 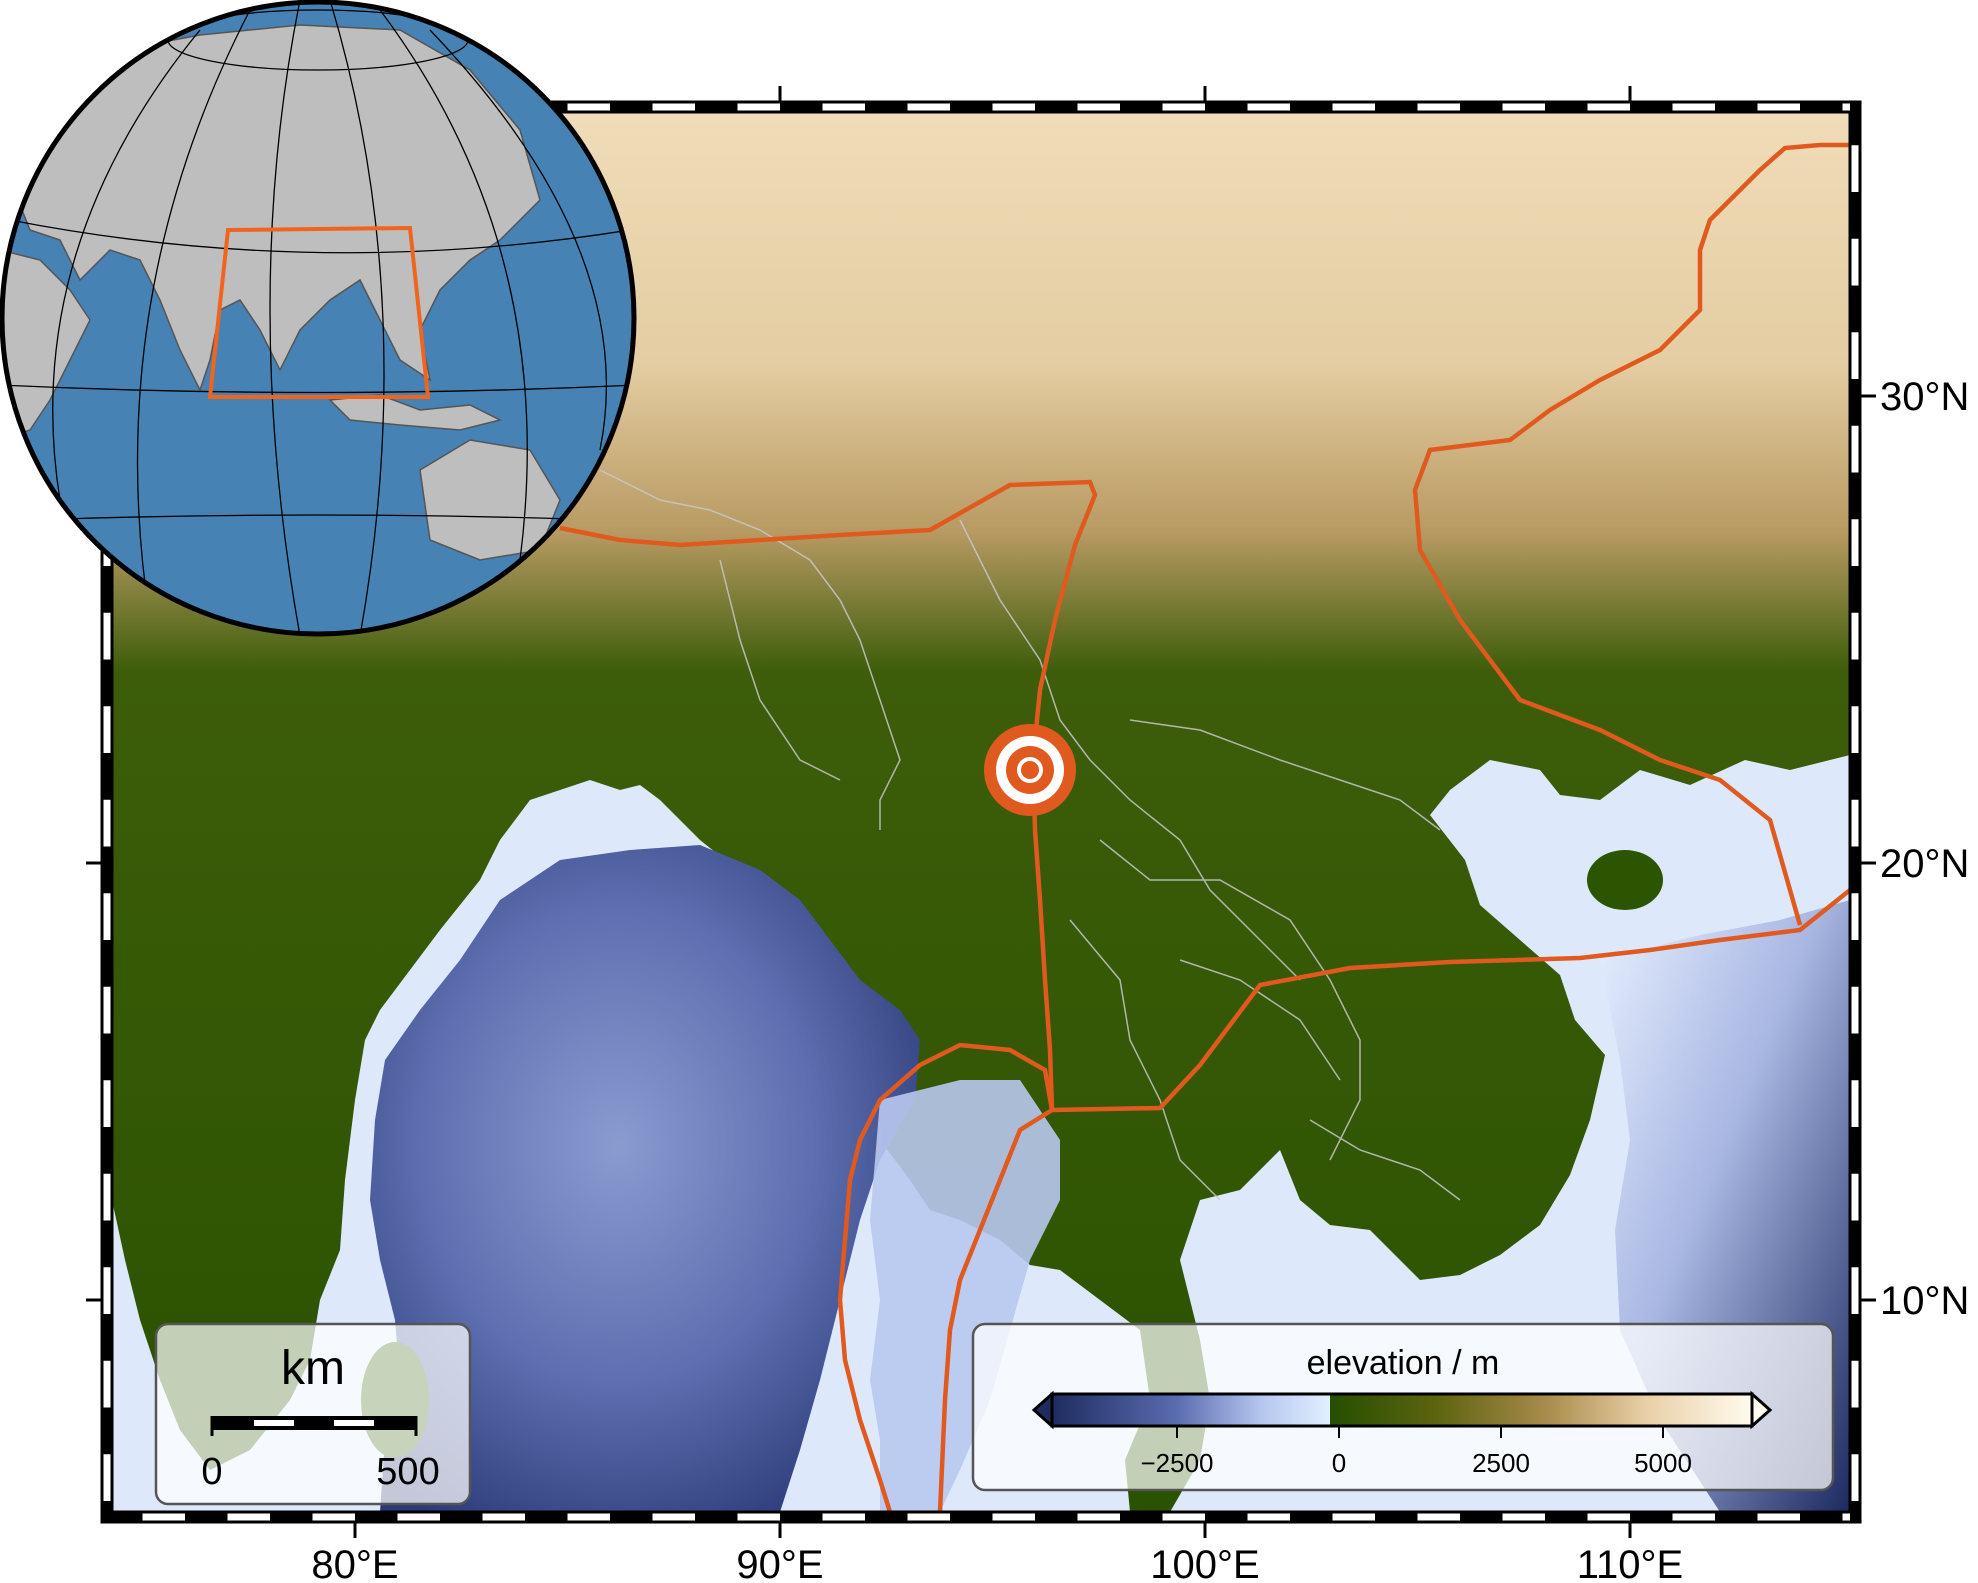 What do you see at coordinates (354, 1563) in the screenshot?
I see `lon-label-80: 80°E` at bounding box center [354, 1563].